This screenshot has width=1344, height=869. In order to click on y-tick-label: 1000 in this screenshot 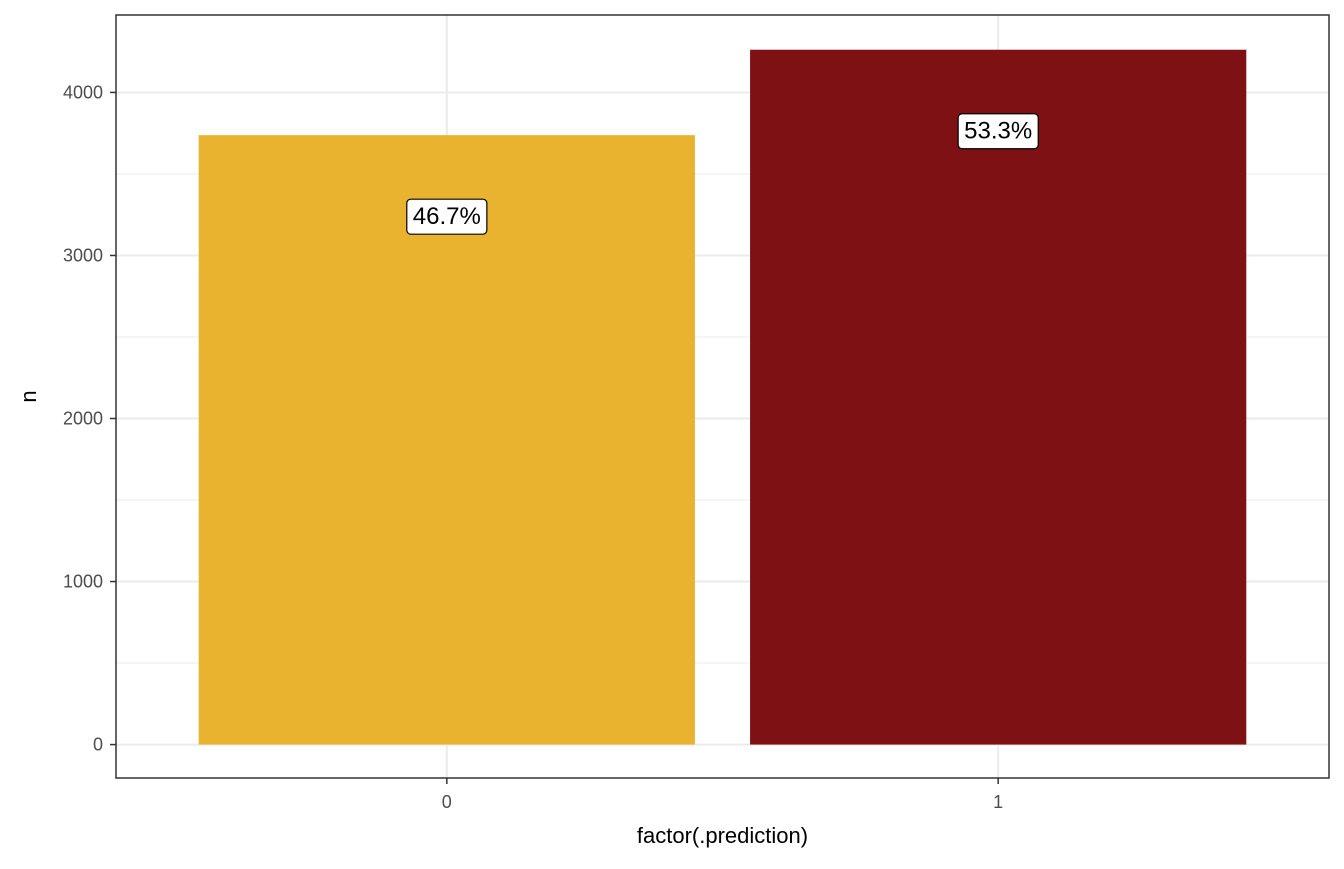, I will do `click(83, 582)`.